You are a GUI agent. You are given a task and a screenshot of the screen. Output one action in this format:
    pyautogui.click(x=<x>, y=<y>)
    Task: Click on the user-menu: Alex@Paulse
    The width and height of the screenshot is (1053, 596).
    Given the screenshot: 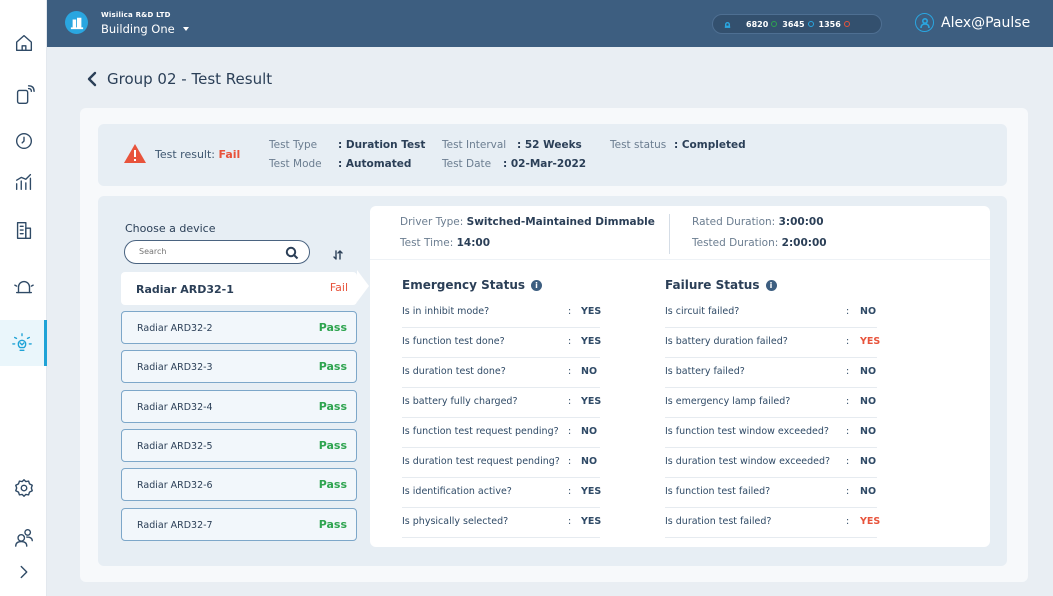 What is the action you would take?
    pyautogui.click(x=972, y=22)
    